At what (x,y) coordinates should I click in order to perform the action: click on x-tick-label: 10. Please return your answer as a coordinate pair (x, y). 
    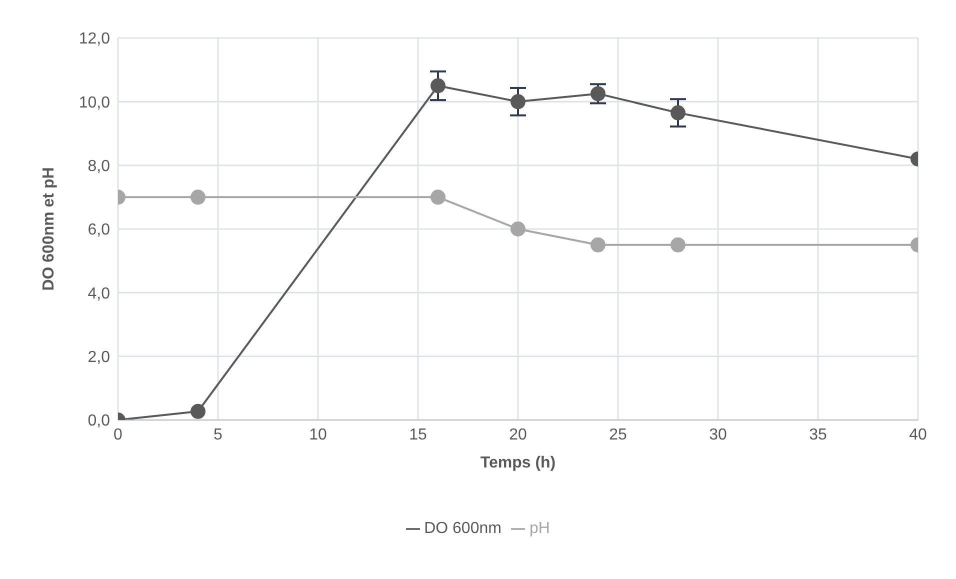
    Looking at the image, I should click on (318, 435).